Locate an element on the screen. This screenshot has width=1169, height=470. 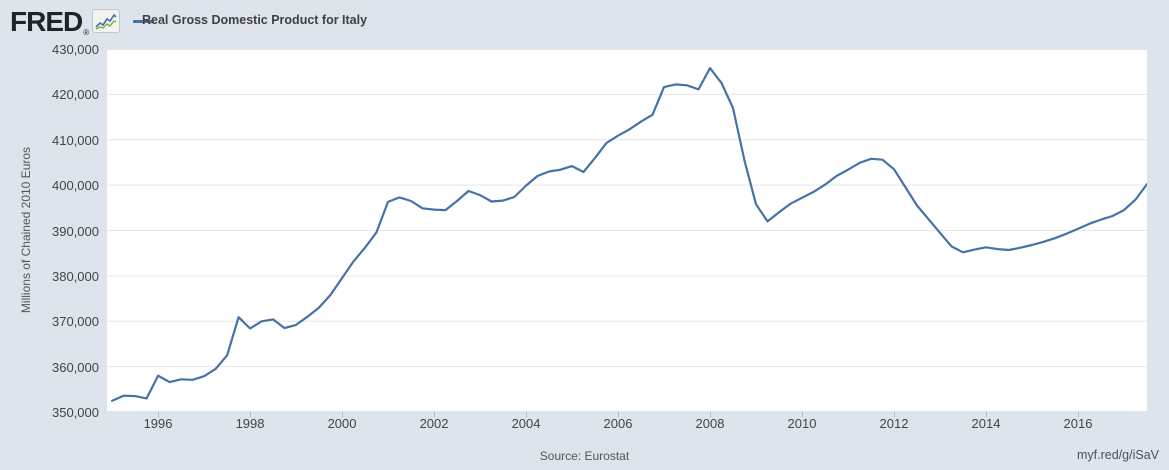
source-note: Source: Eurostat is located at coordinates (584, 456).